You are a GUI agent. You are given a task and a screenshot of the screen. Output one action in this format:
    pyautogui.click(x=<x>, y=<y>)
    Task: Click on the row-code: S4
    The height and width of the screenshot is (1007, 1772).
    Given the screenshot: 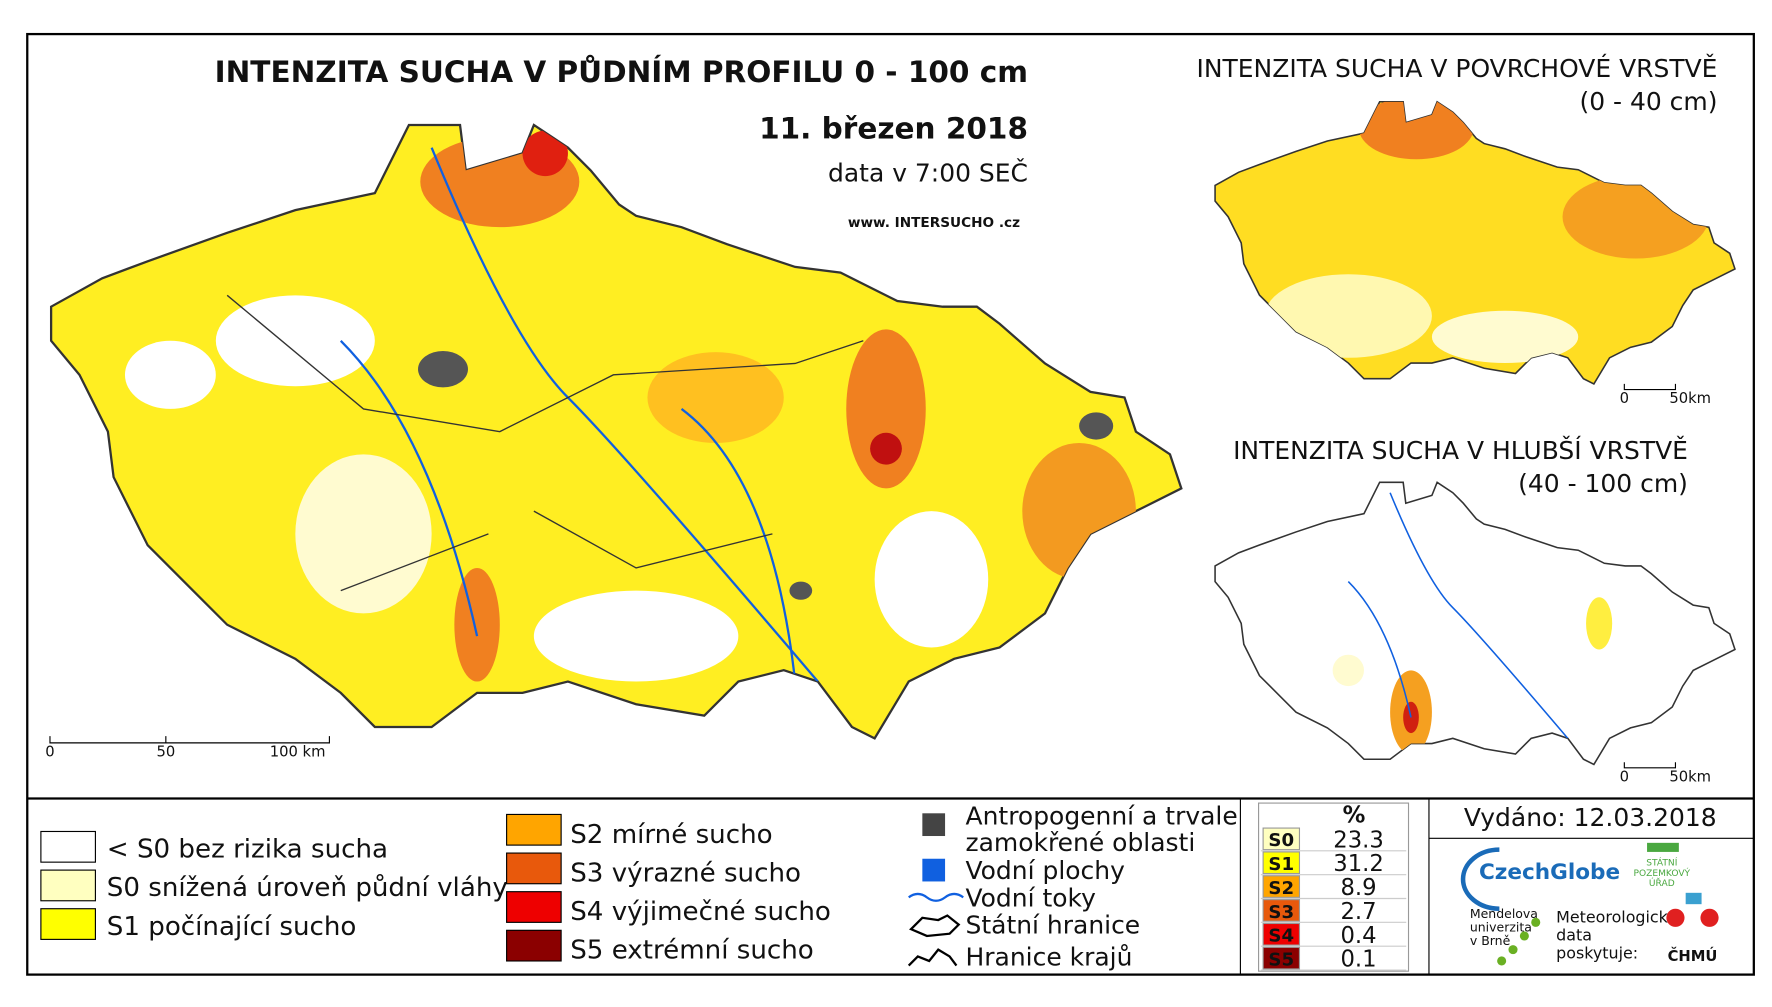 What is the action you would take?
    pyautogui.click(x=1281, y=936)
    